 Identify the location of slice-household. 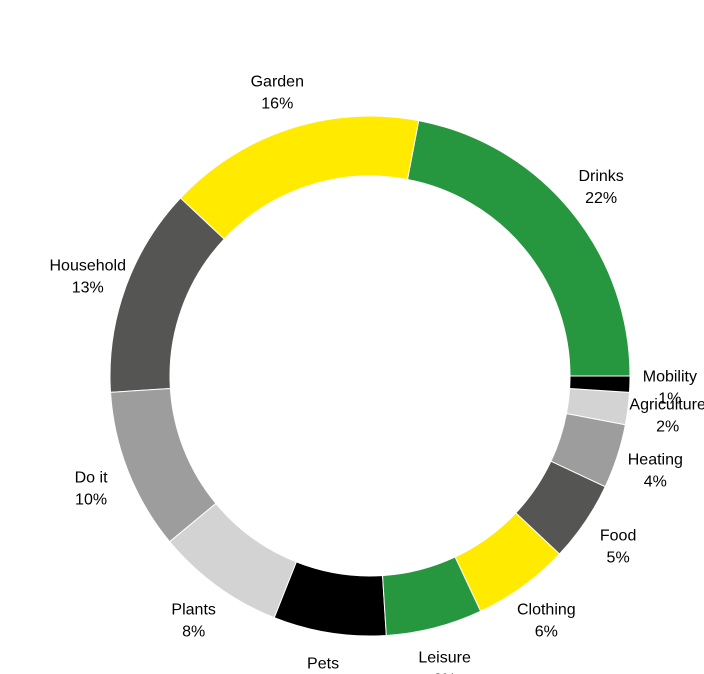
(167, 295).